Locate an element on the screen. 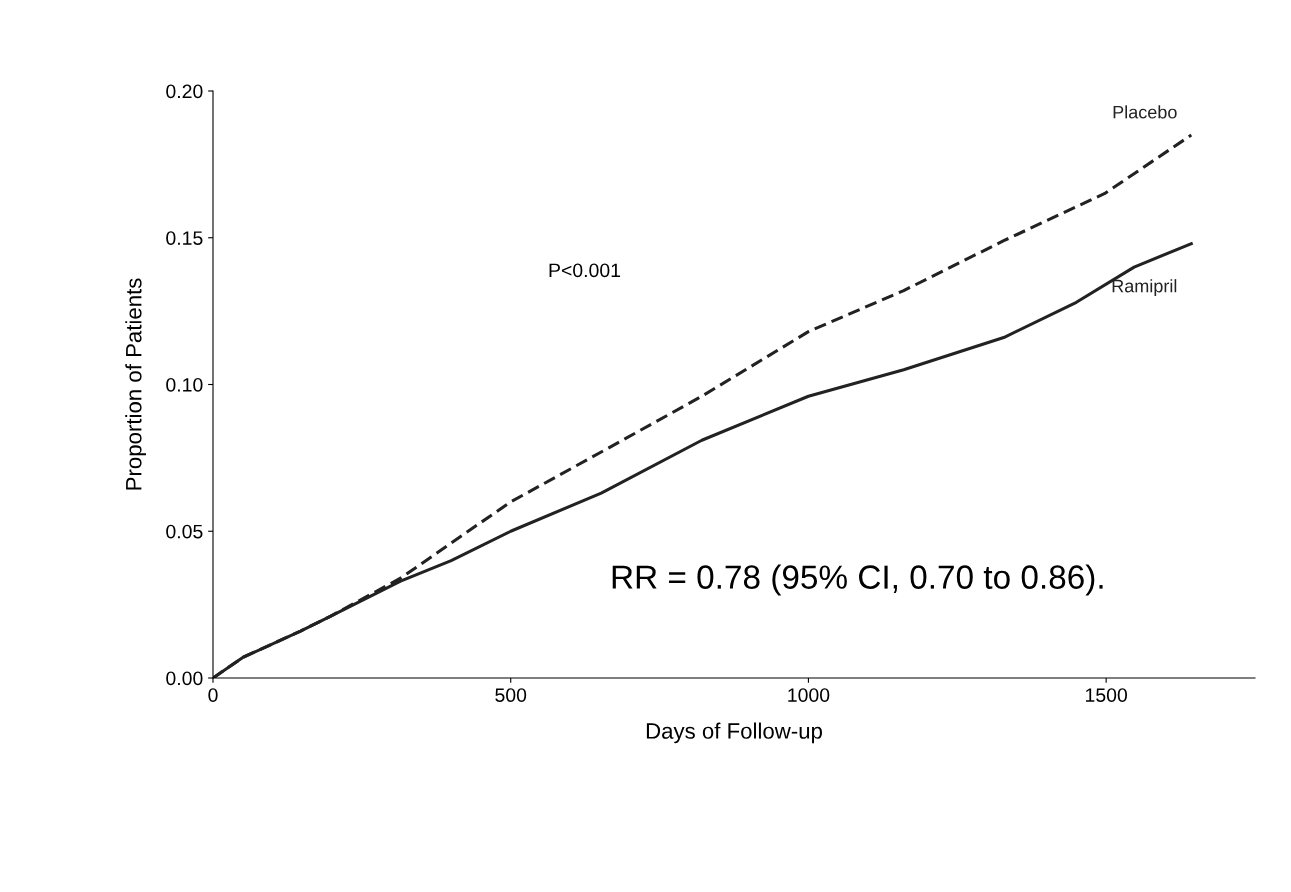  y-tick-label: 0.15 is located at coordinates (184, 238).